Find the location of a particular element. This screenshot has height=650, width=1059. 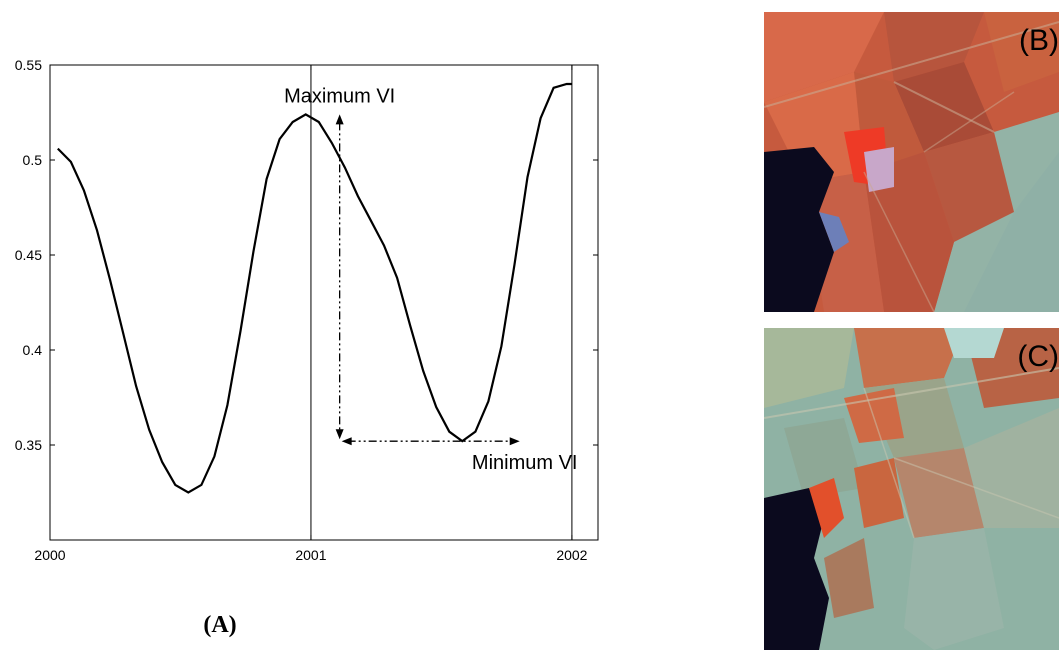

panel-a-caption: (A) is located at coordinates (220, 625).